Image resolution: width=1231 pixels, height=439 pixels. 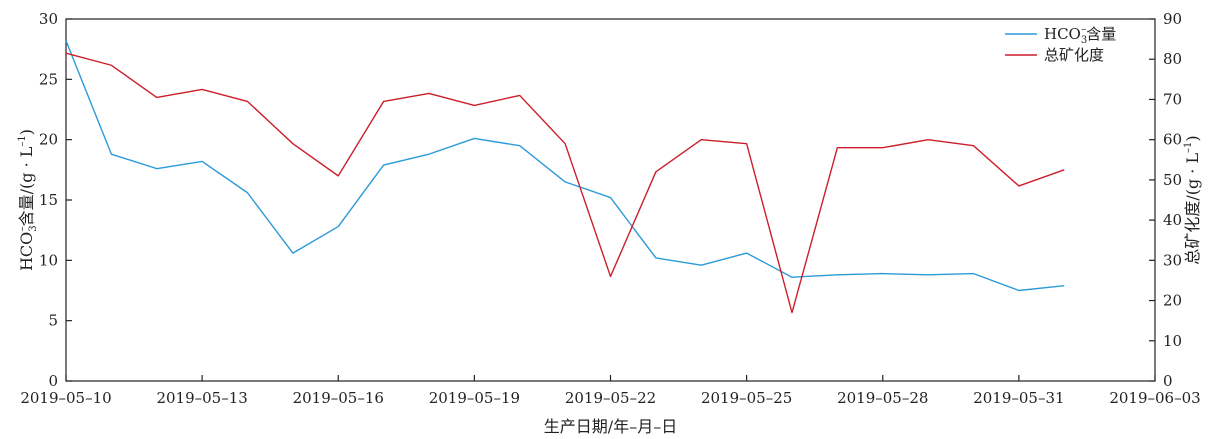 What do you see at coordinates (65, 398) in the screenshot?
I see `x-tick-label: 2019–05–10` at bounding box center [65, 398].